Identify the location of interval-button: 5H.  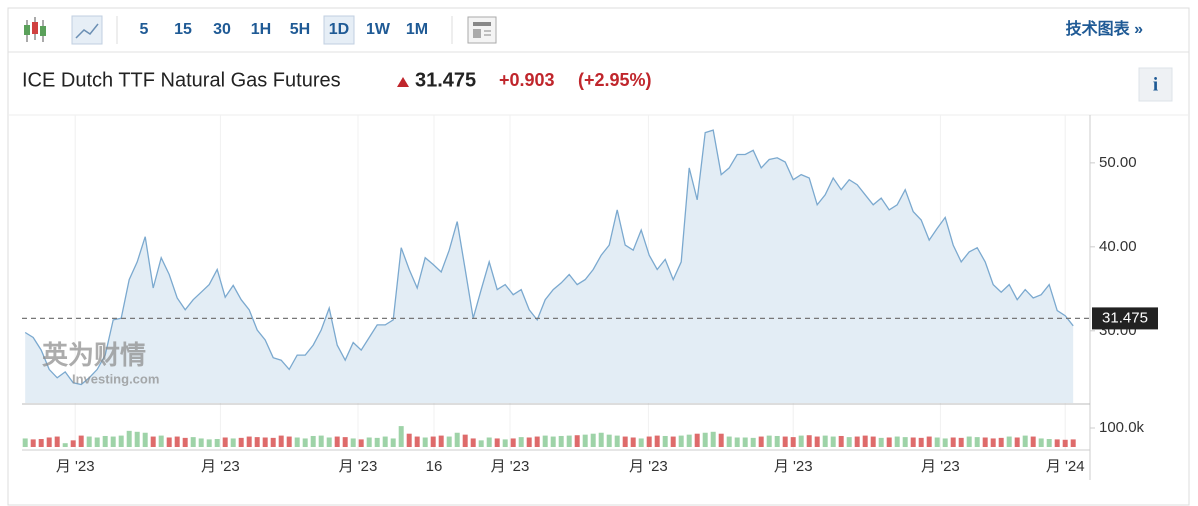
(300, 29).